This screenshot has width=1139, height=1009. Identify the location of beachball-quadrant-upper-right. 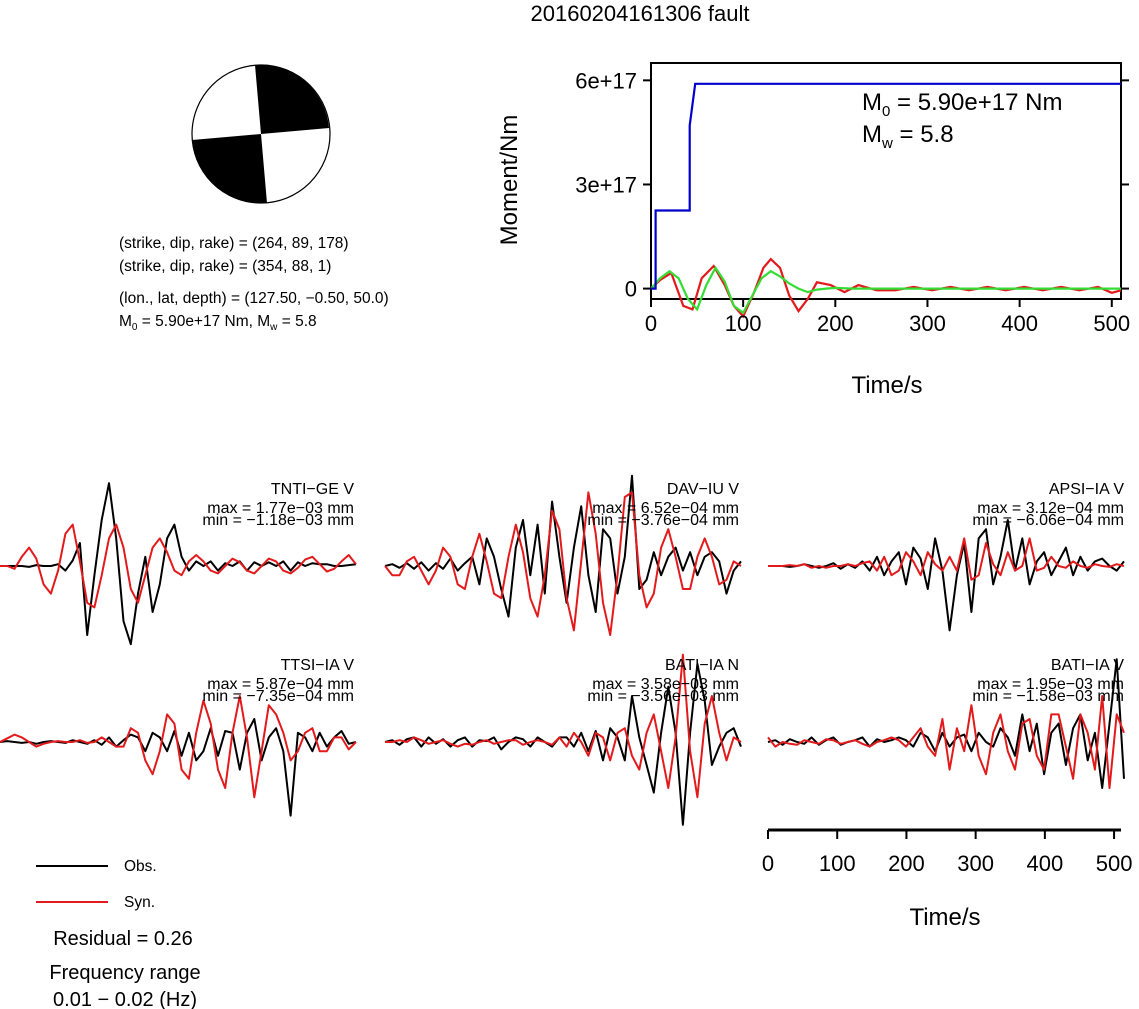
(292, 99).